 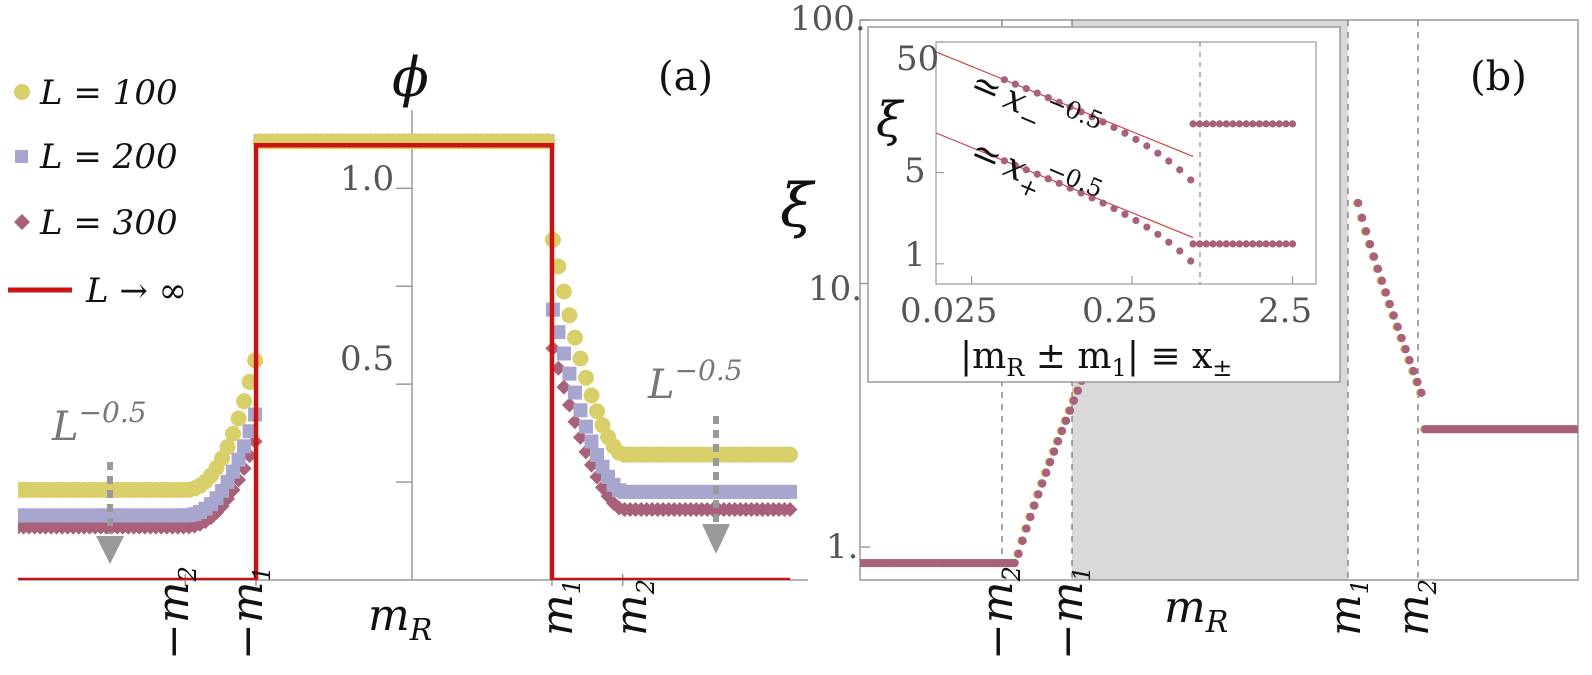 What do you see at coordinates (633, 607) in the screenshot?
I see `panel-a-xtick-m2: m2` at bounding box center [633, 607].